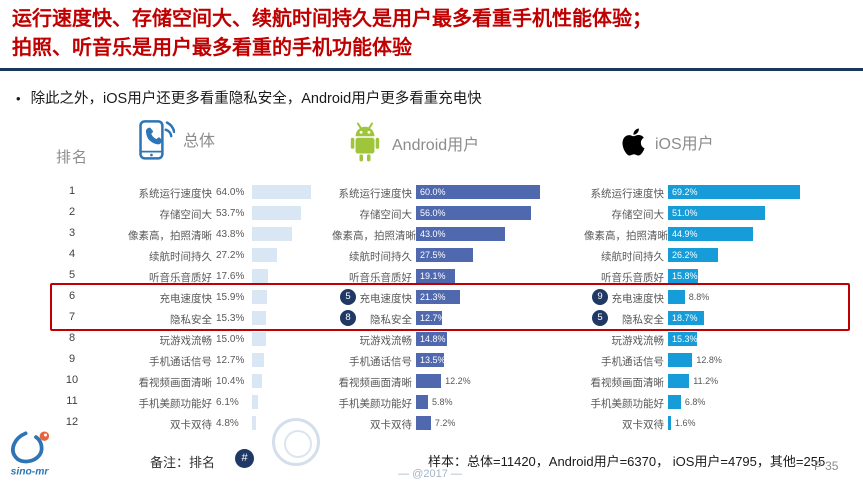 Image resolution: width=863 pixels, height=486 pixels. What do you see at coordinates (191, 320) in the screenshot?
I see `category-label-overall: 隐私安全` at bounding box center [191, 320].